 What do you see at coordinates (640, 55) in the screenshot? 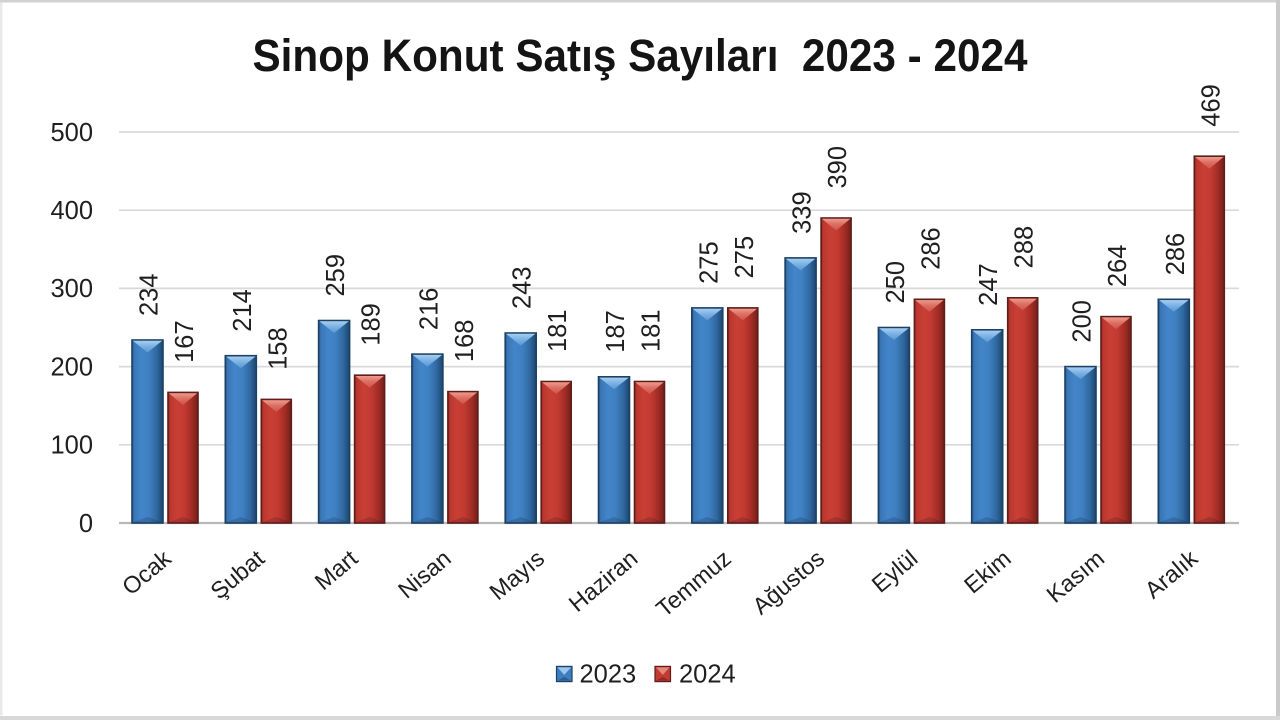
I see `svg-text:Sinop Konut Satış Sayıları 20: Sinop Konut Satış Sayıları 2023 - 2024` at bounding box center [640, 55].